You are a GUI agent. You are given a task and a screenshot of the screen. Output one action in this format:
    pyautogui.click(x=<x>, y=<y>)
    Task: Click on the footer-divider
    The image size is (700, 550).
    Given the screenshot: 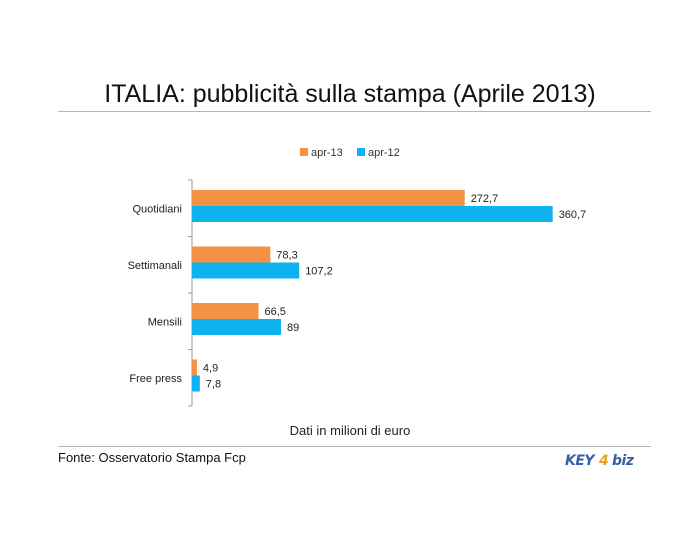 What is the action you would take?
    pyautogui.click(x=354, y=446)
    